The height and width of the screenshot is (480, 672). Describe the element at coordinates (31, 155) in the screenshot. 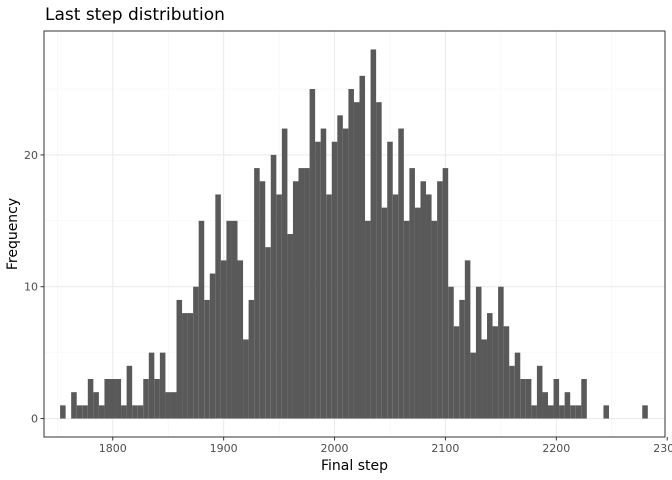

I see `y-tick-label: 20` at that location.